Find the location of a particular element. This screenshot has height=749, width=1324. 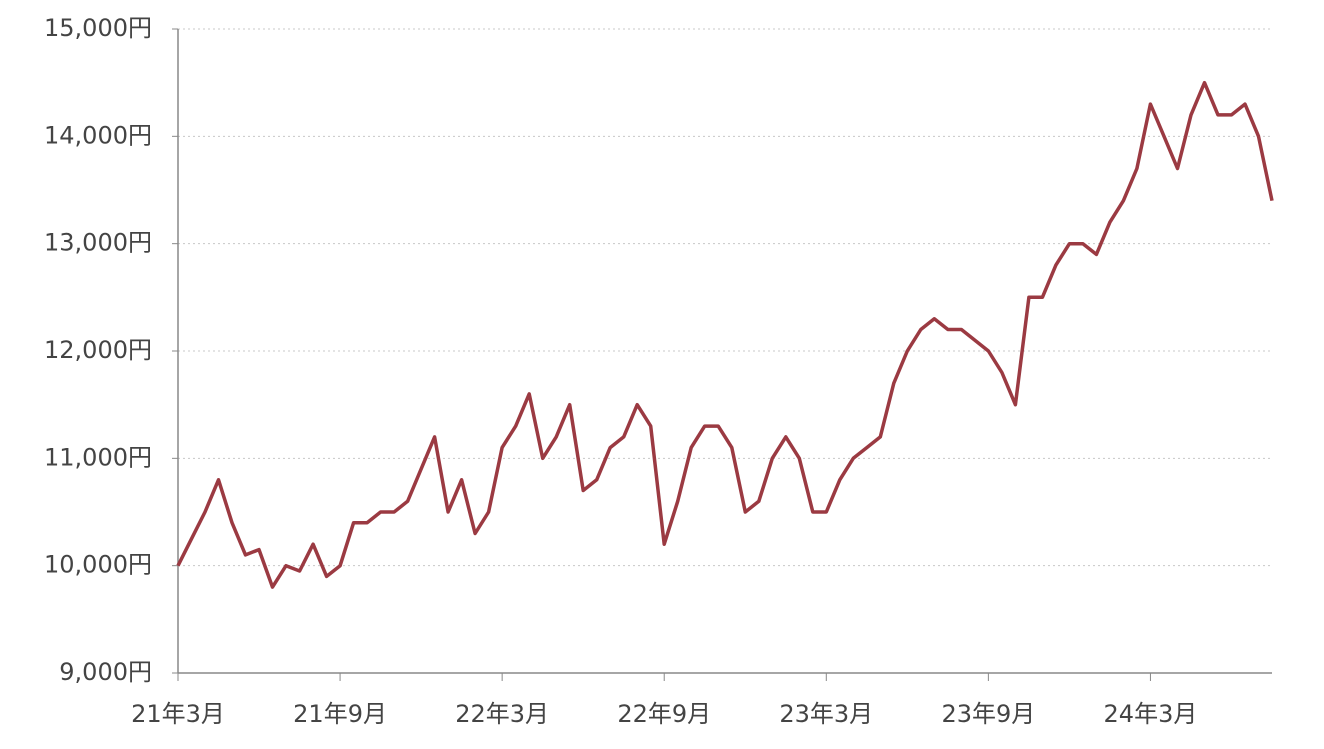

y-tick-label: 13,000円 is located at coordinates (98, 243).